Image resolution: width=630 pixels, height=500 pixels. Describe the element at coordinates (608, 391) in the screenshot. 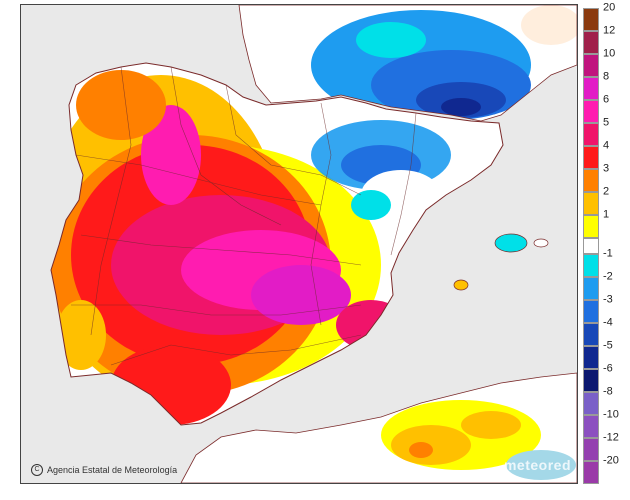

I see `legend-label-negative-6: -8` at that location.